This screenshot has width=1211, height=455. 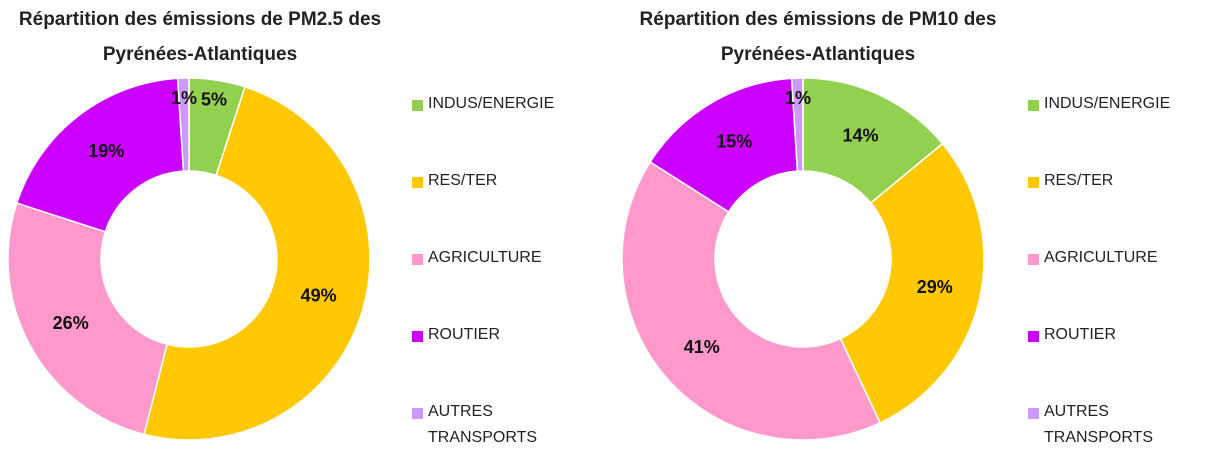 What do you see at coordinates (702, 347) in the screenshot?
I see `data-label: 41%` at bounding box center [702, 347].